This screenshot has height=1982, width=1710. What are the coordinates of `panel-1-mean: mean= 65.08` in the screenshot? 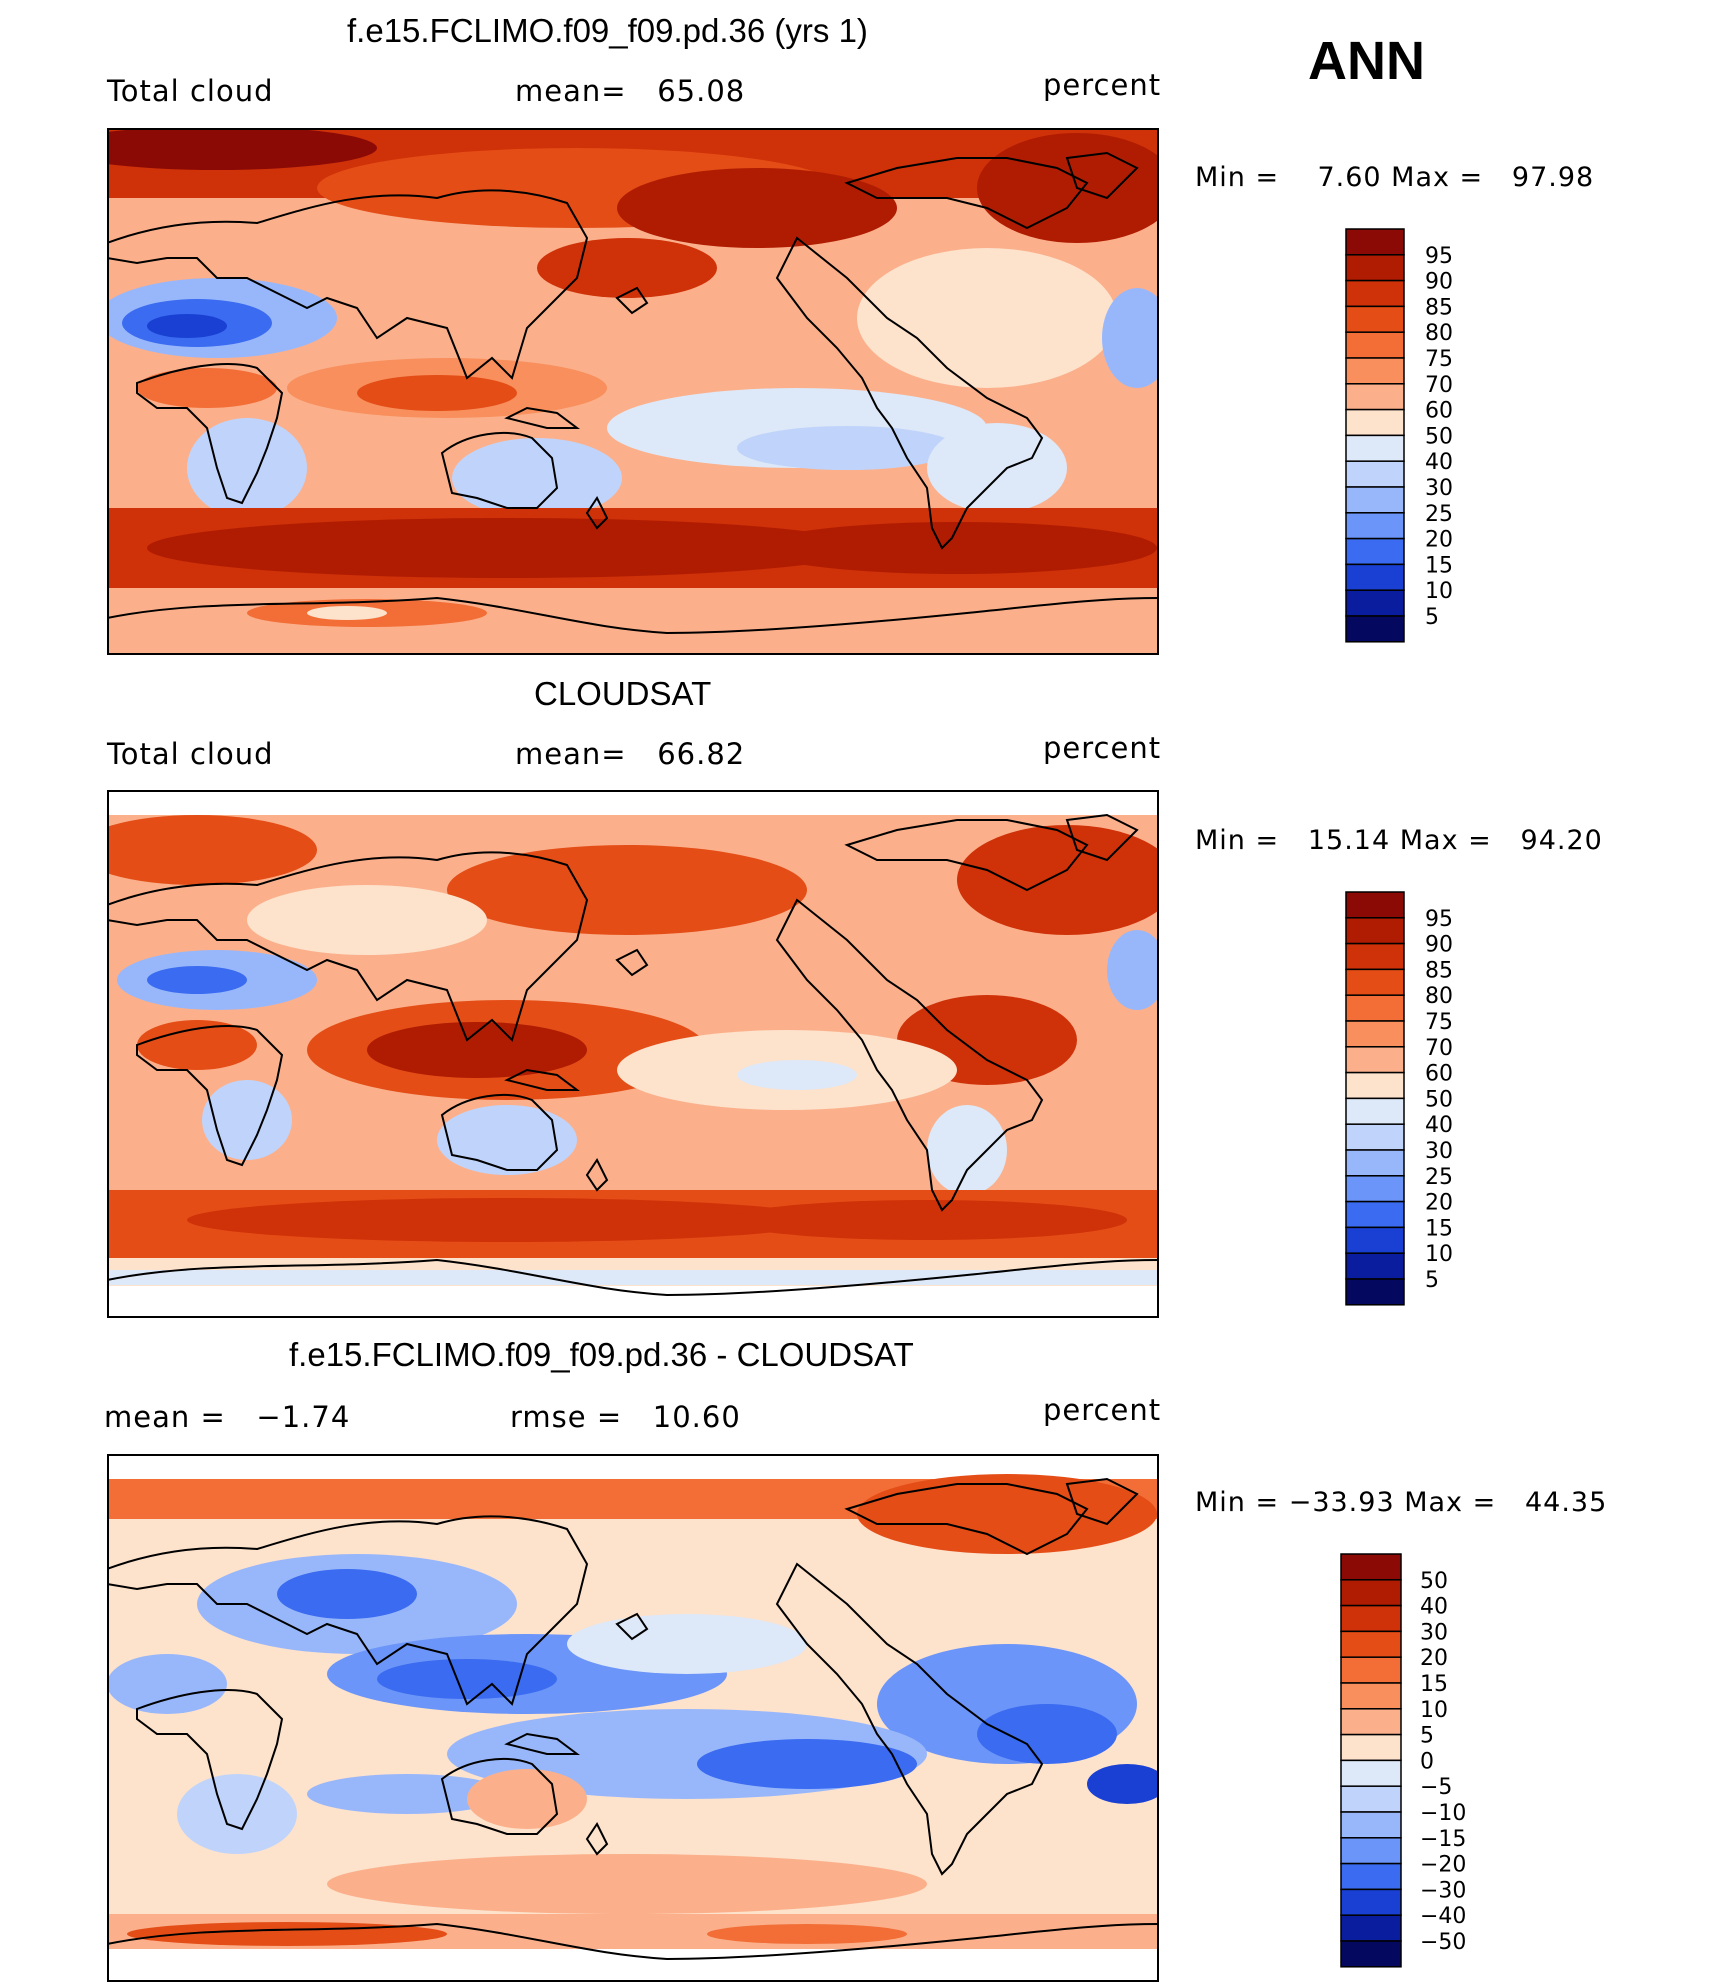 It's located at (630, 91).